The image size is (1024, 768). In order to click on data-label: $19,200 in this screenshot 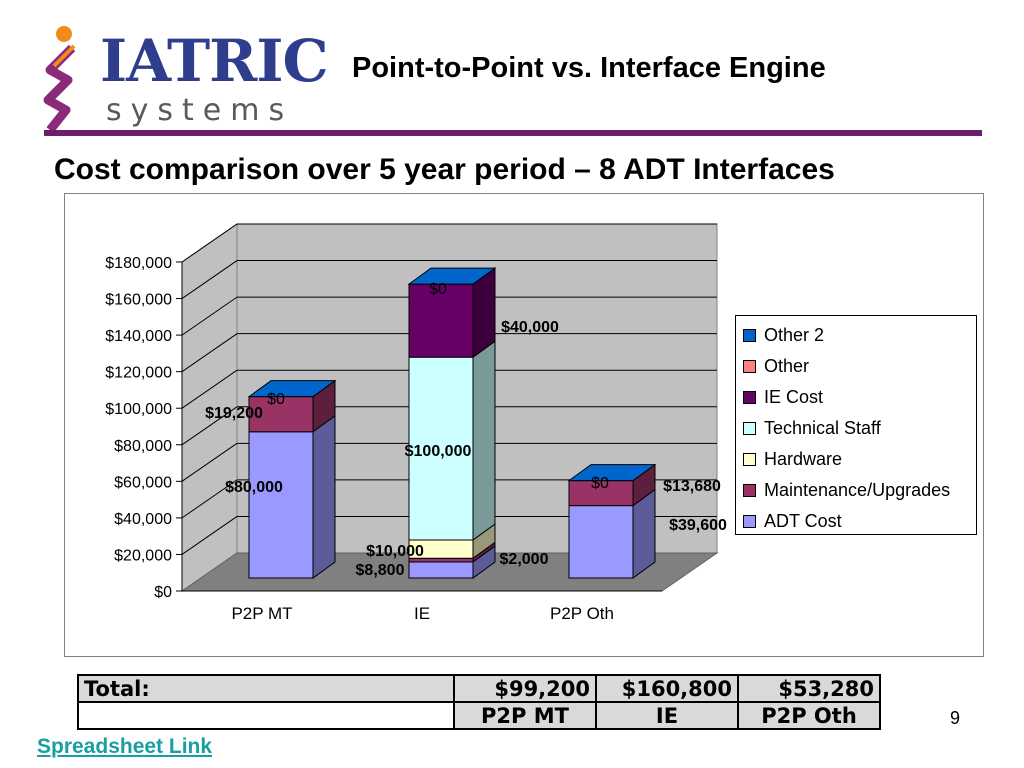, I will do `click(234, 413)`.